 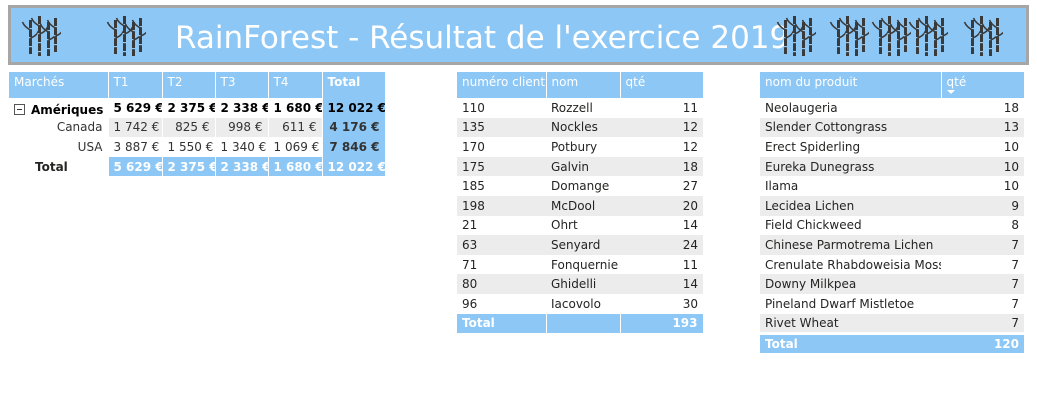 I want to click on products-column-header-label: nom du produit, so click(x=811, y=82).